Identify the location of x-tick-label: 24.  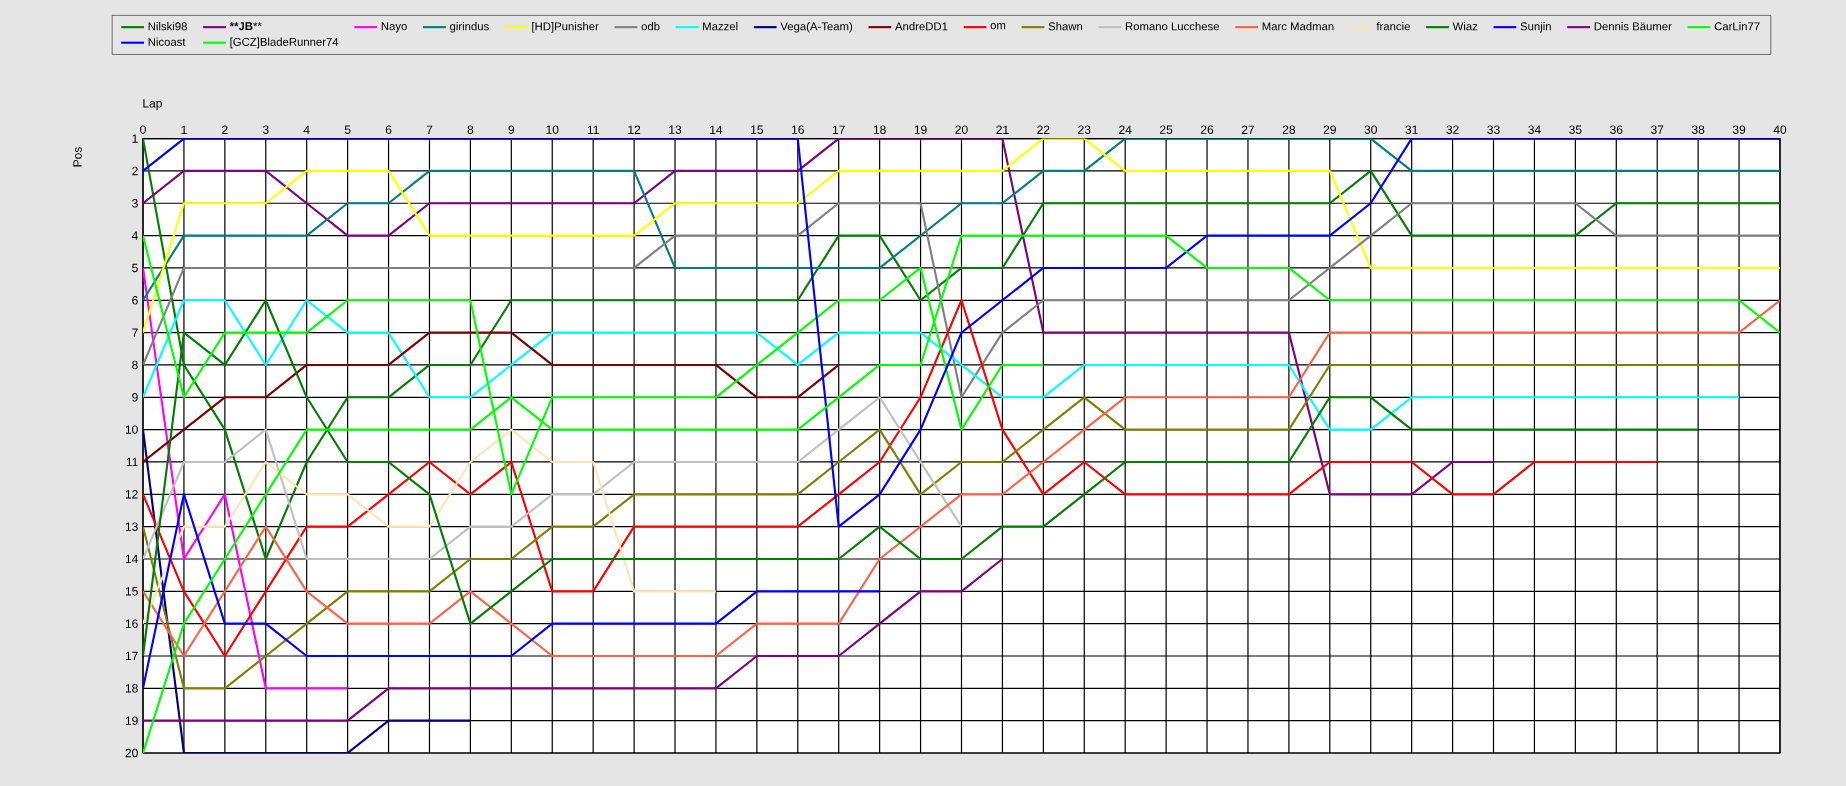
(1125, 129).